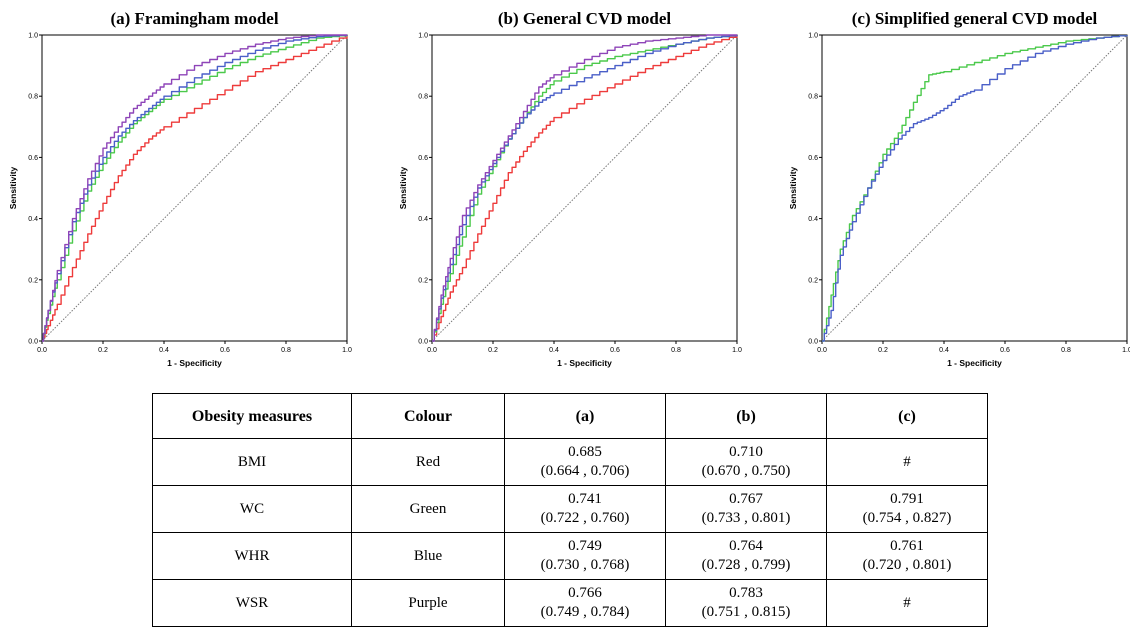 The width and height of the screenshot is (1130, 627). Describe the element at coordinates (585, 416) in the screenshot. I see `header-a: (a)` at that location.